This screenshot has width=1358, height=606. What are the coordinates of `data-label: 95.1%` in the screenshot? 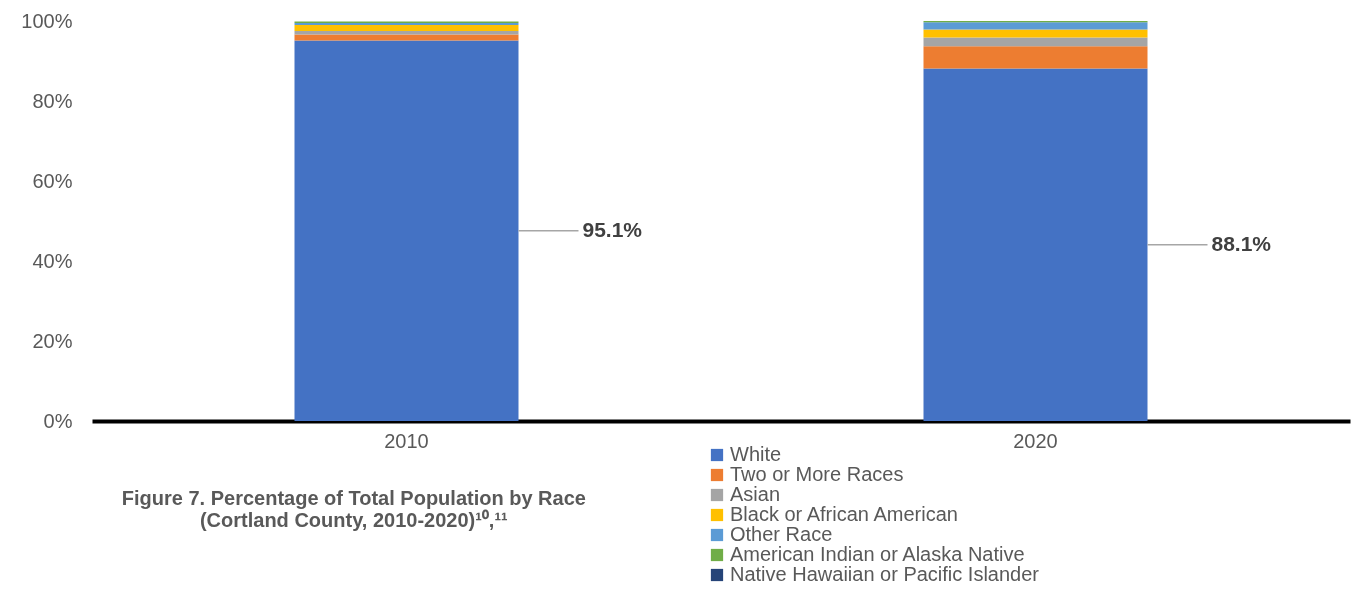 It's located at (612, 229).